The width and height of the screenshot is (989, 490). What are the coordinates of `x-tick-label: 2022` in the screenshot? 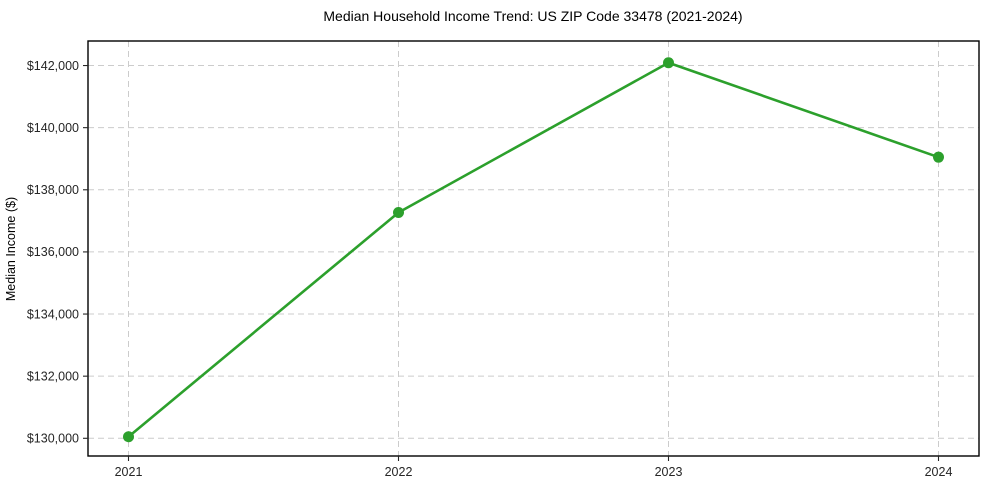 It's located at (399, 472).